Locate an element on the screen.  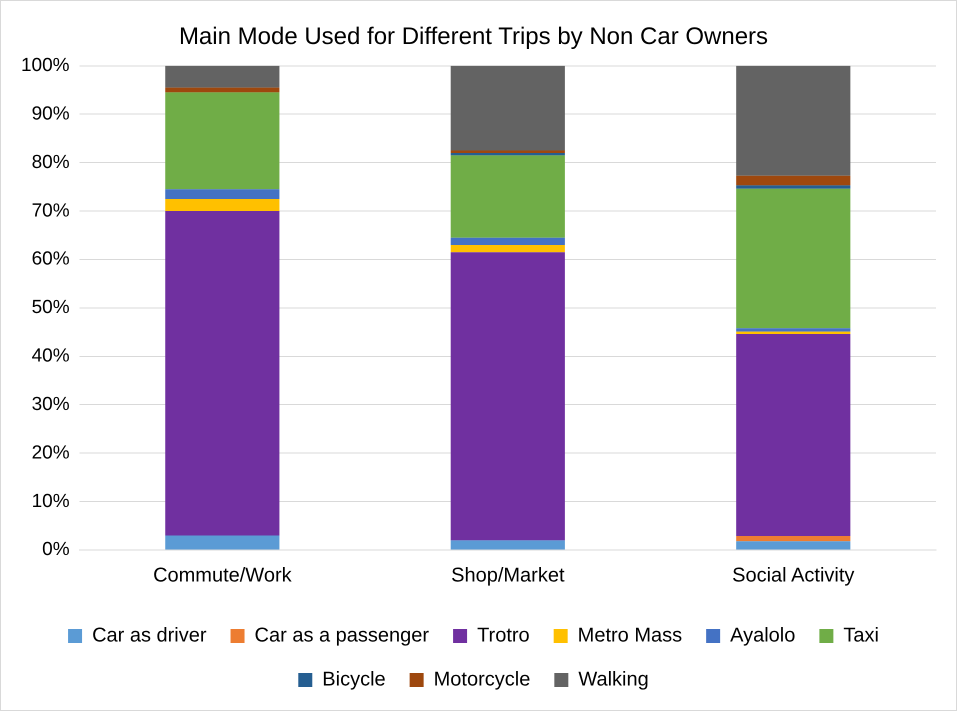
x-tick-label: Shop/Market is located at coordinates (508, 575).